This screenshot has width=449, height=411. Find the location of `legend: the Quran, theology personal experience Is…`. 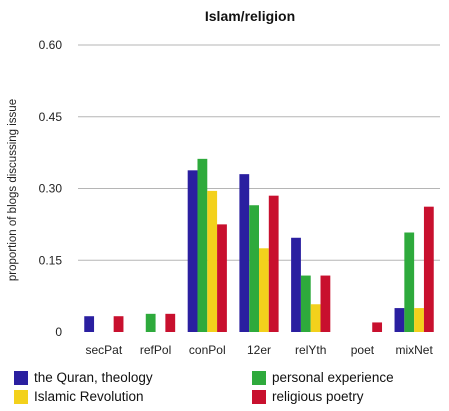

legend: the Quran, theology personal experience Is… is located at coordinates (229, 390).